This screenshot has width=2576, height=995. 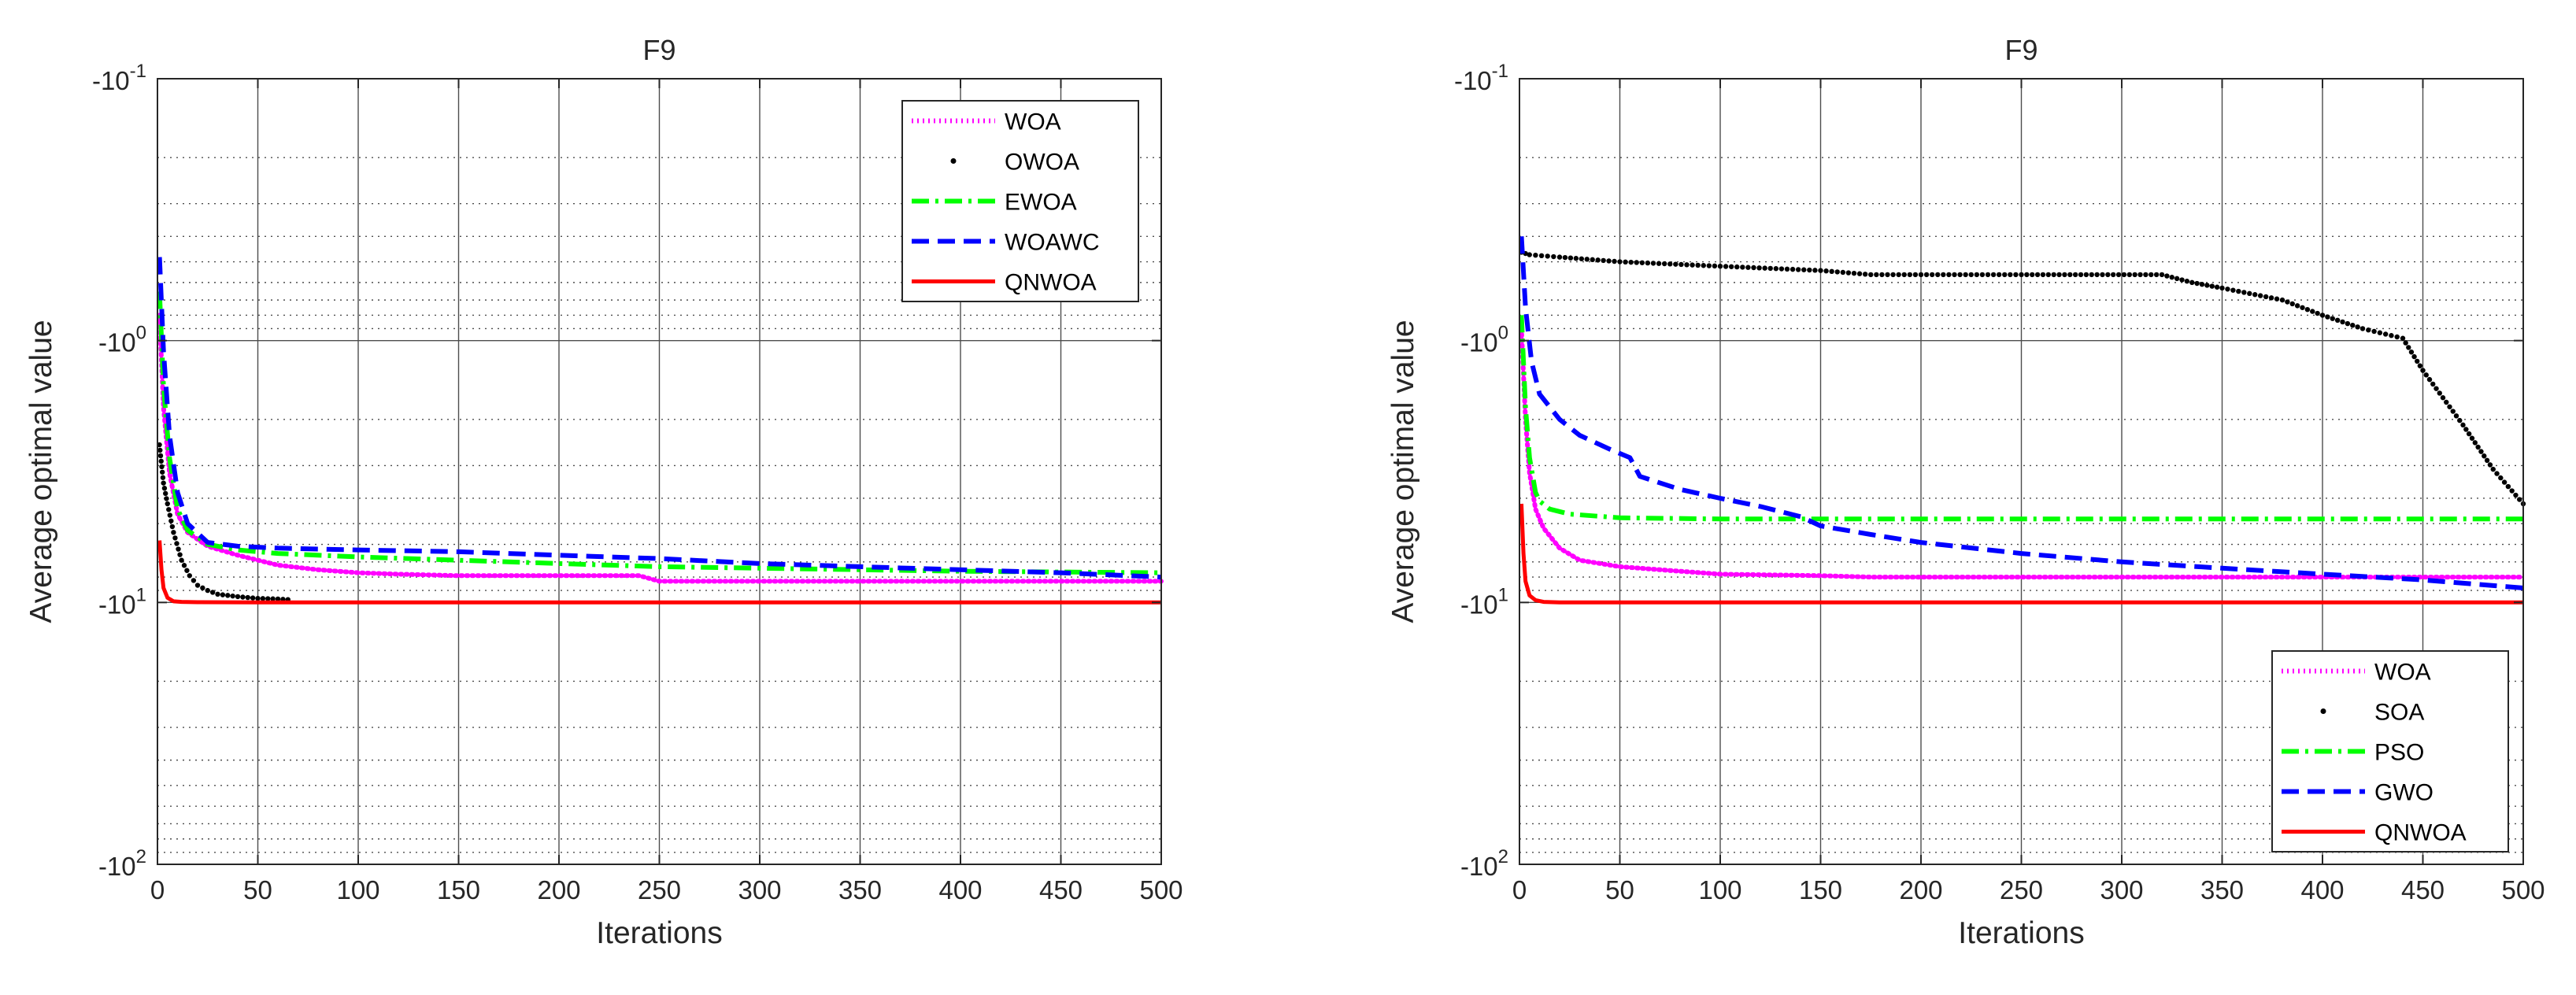 I want to click on legend-item-pso: PSO, so click(x=2353, y=753).